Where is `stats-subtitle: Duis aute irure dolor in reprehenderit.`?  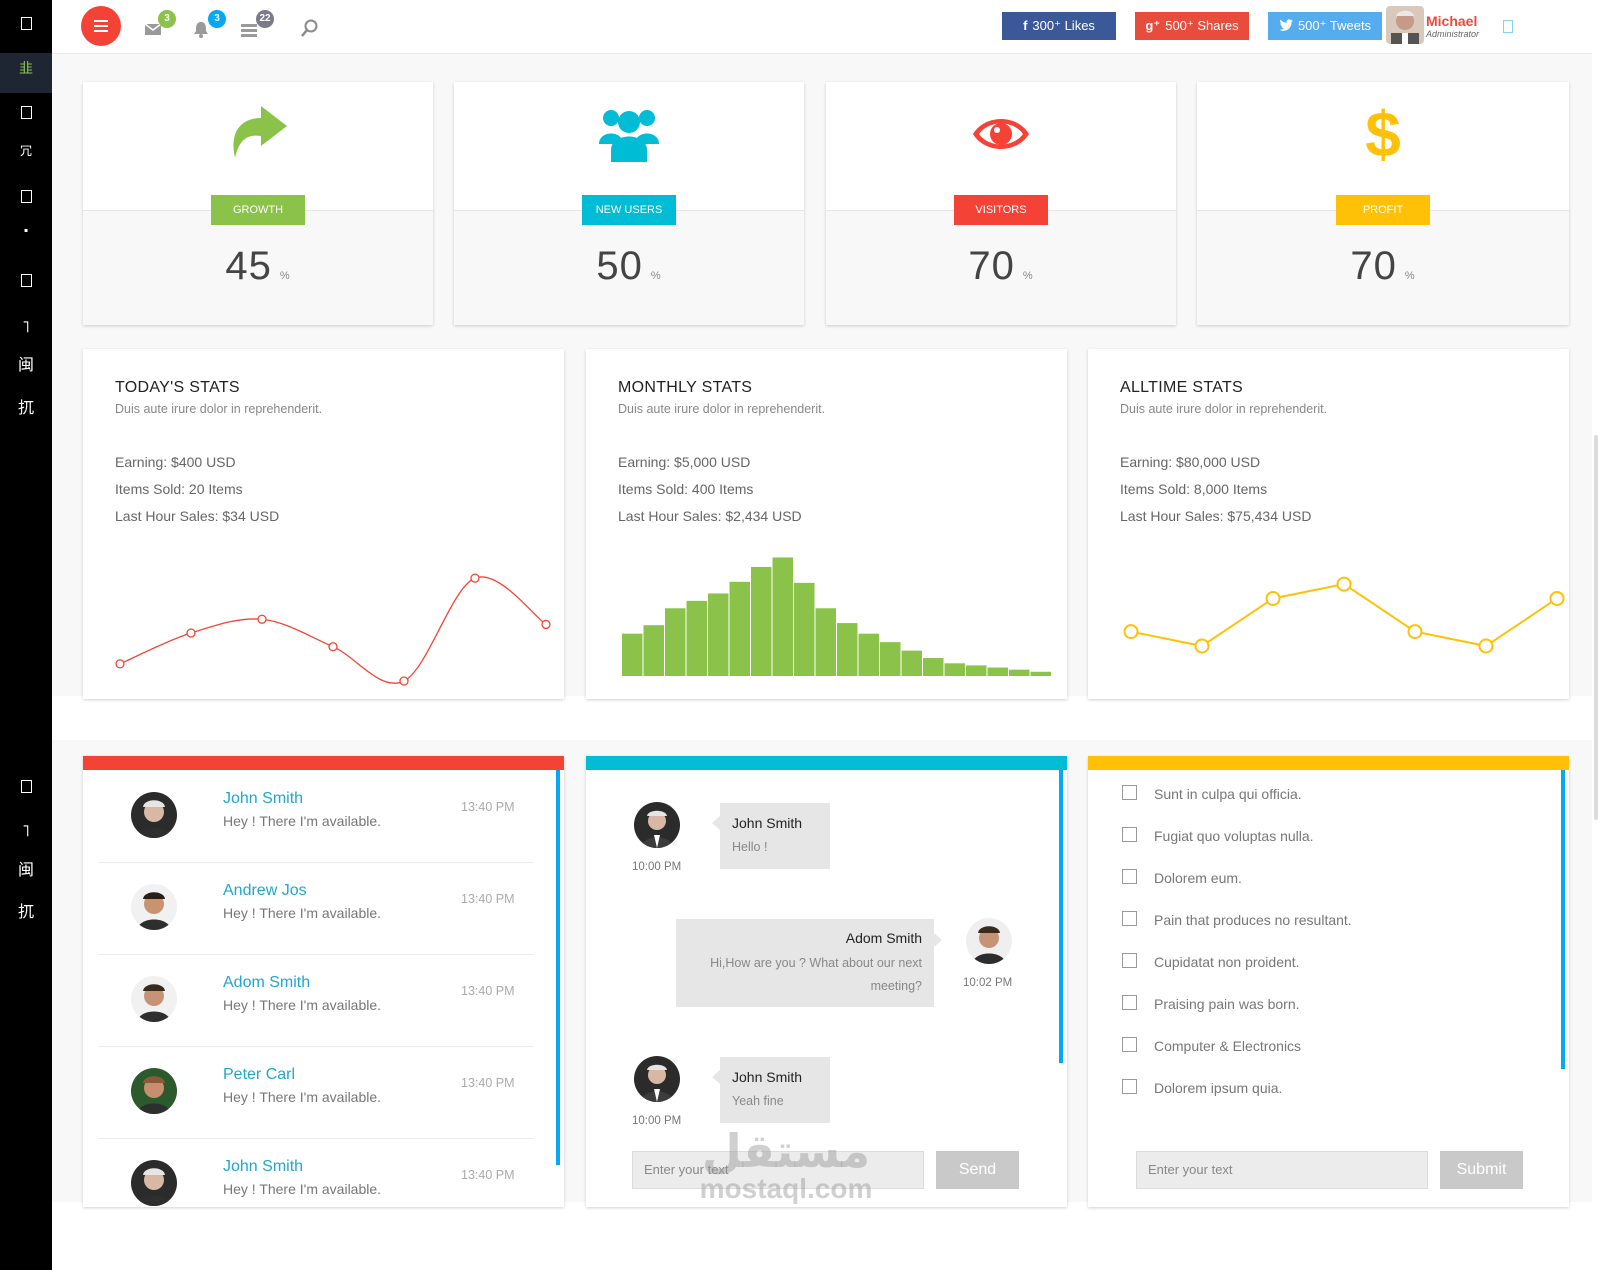 stats-subtitle: Duis aute irure dolor in reprehenderit. is located at coordinates (219, 409).